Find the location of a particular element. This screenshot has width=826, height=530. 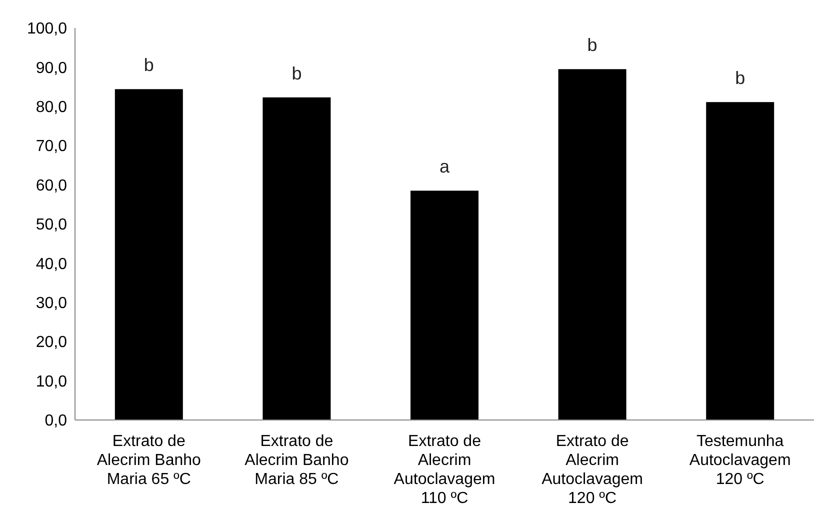

y-tick-label: 70,0 is located at coordinates (52, 147).